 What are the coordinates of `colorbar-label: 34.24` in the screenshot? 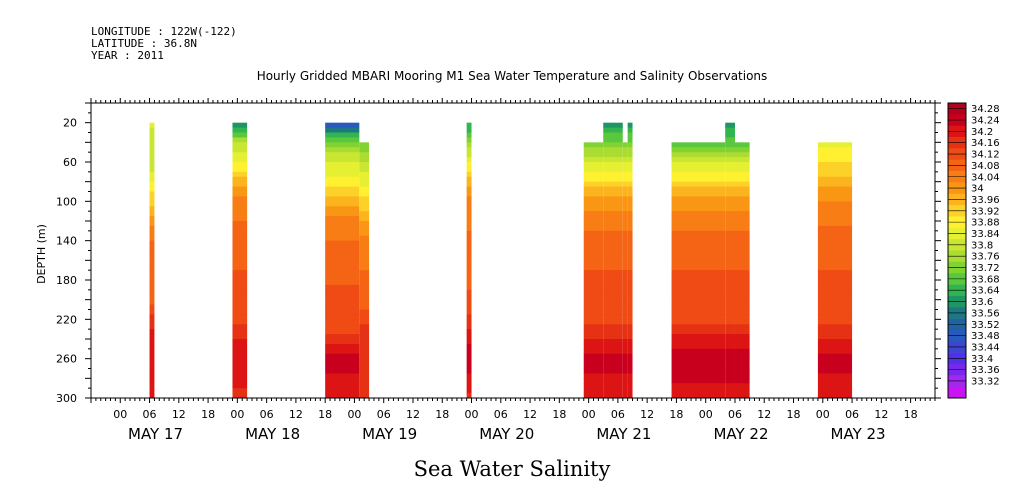 It's located at (985, 121).